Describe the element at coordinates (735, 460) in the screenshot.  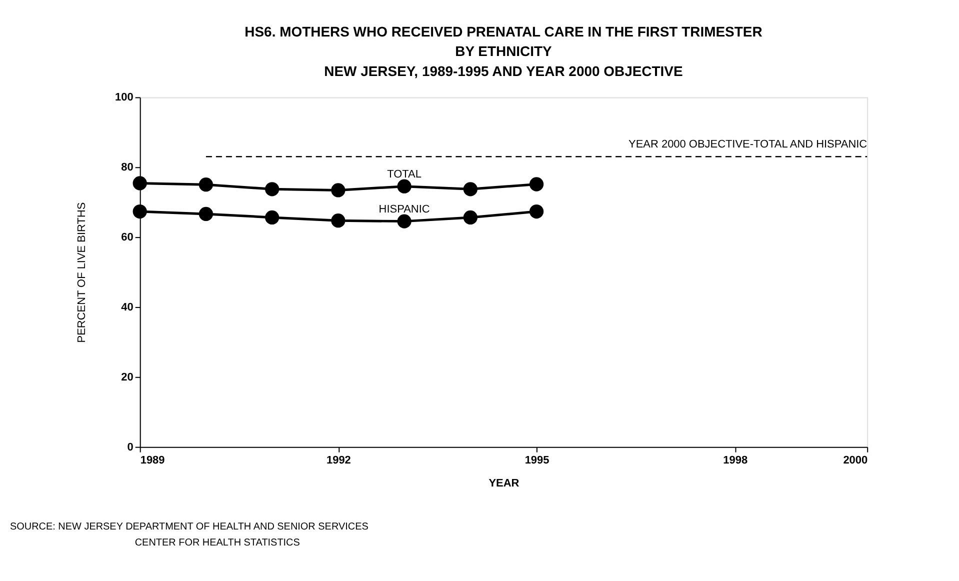
I see `x-tick-label: 1998` at that location.